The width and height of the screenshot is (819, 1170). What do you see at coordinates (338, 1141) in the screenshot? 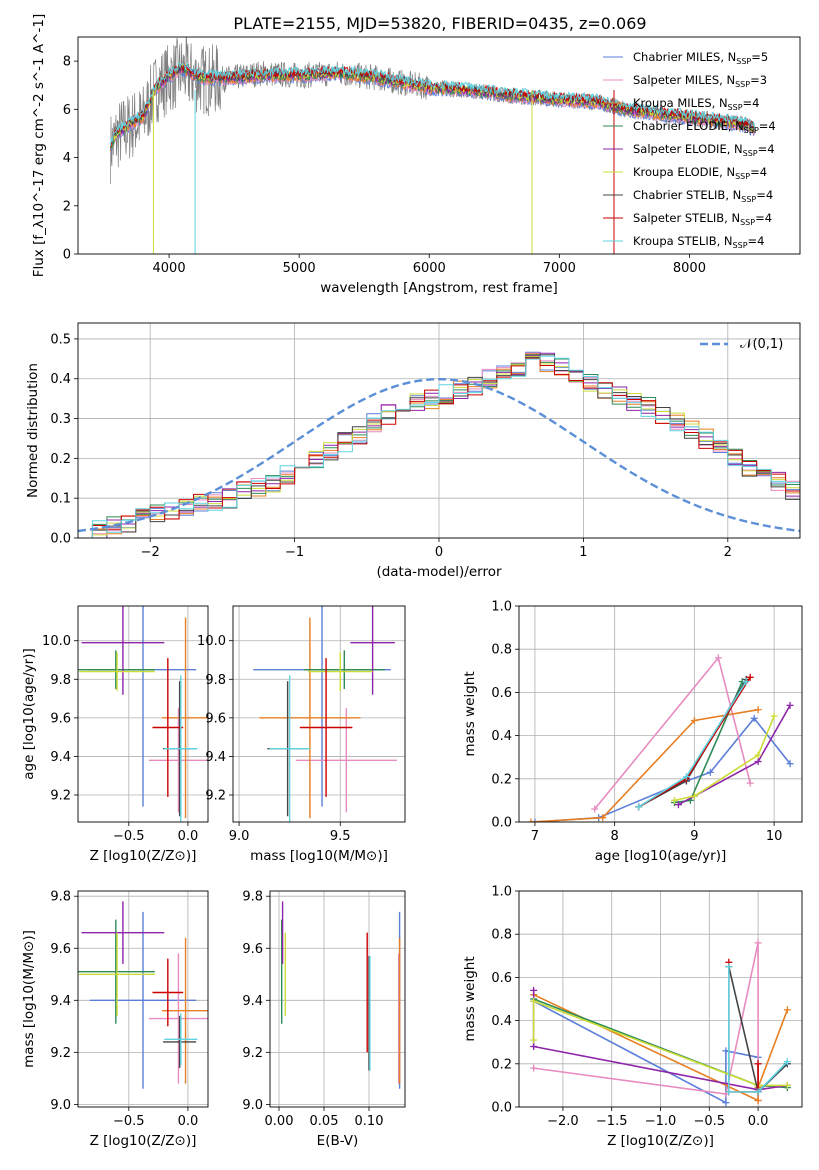
I see `x-axis-label: E(B-V)` at bounding box center [338, 1141].